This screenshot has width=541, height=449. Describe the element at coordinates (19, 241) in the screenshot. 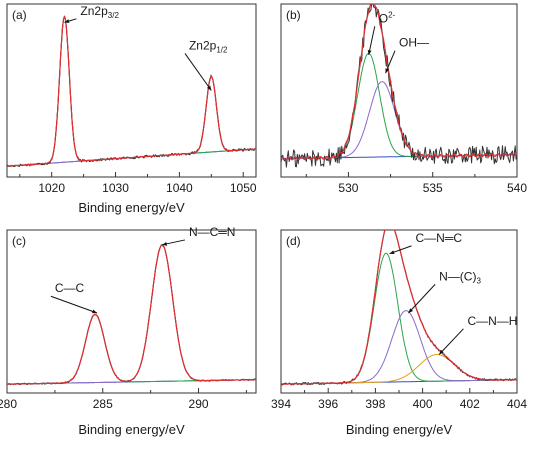

I see `panel-label: (c)` at that location.